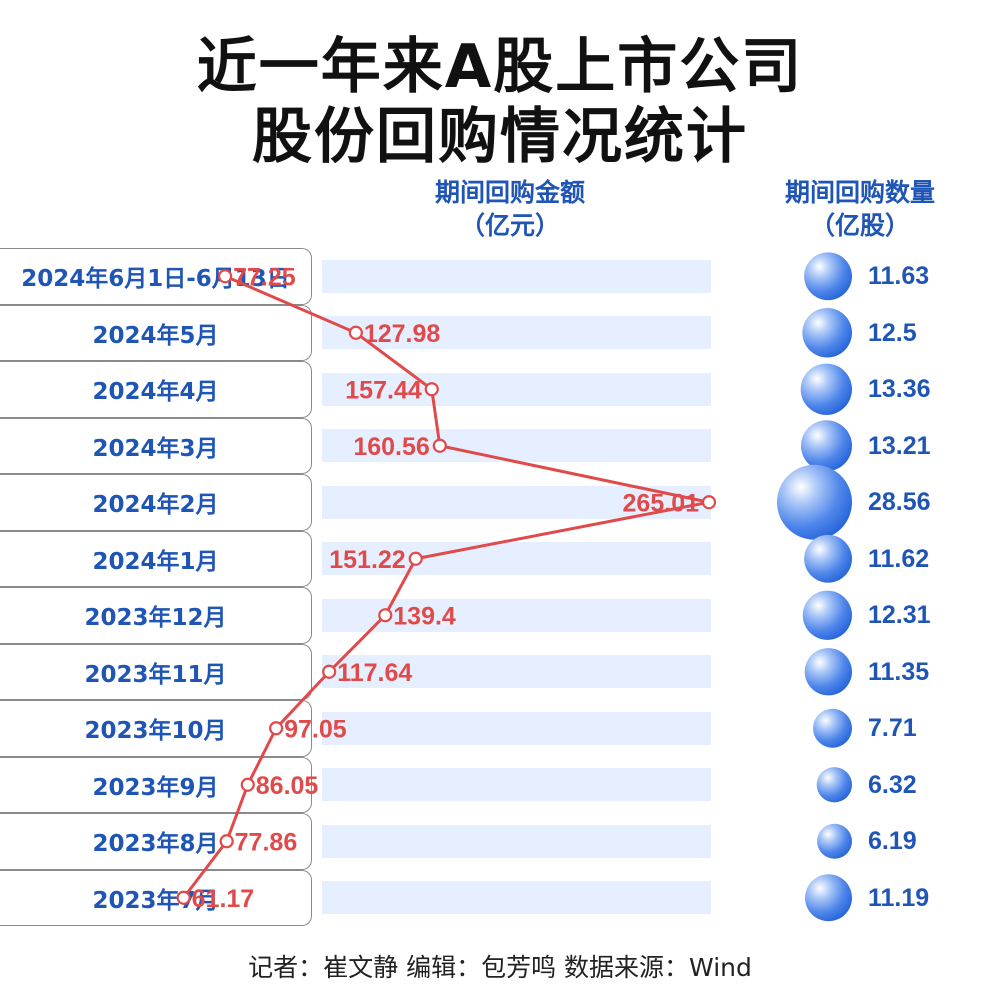  I want to click on shares-data-label: 11.62, so click(899, 558).